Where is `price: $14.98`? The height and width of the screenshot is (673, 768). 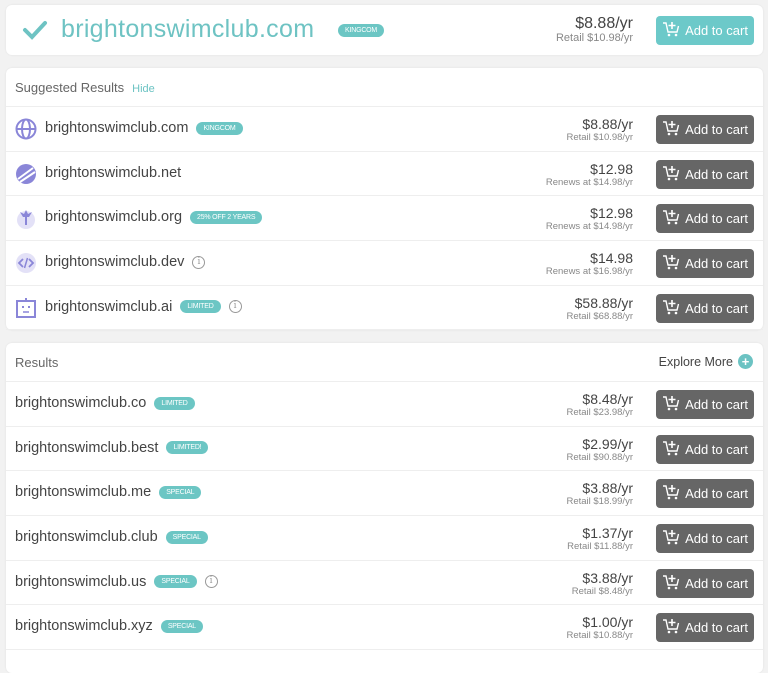
price: $14.98 is located at coordinates (611, 258).